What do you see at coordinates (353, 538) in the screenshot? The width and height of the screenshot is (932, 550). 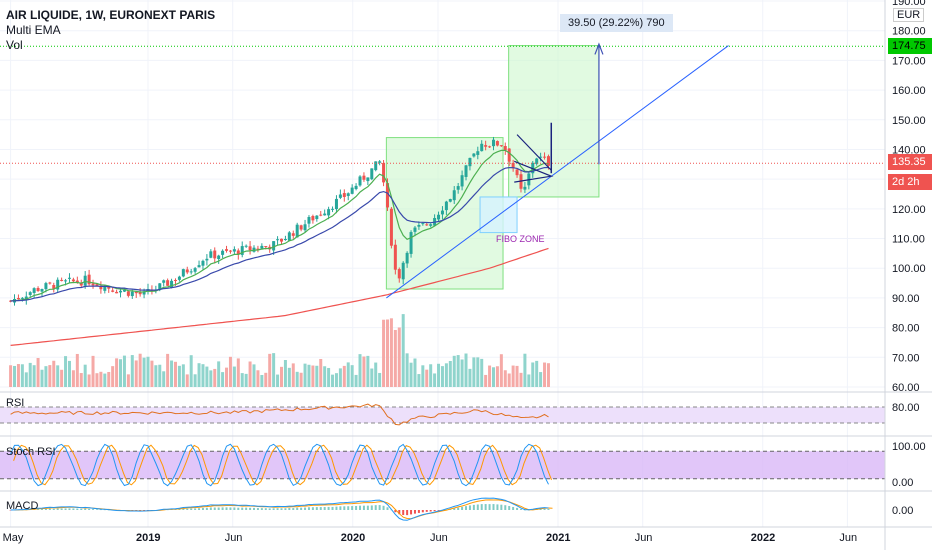 I see `time-tick-label: 2020` at bounding box center [353, 538].